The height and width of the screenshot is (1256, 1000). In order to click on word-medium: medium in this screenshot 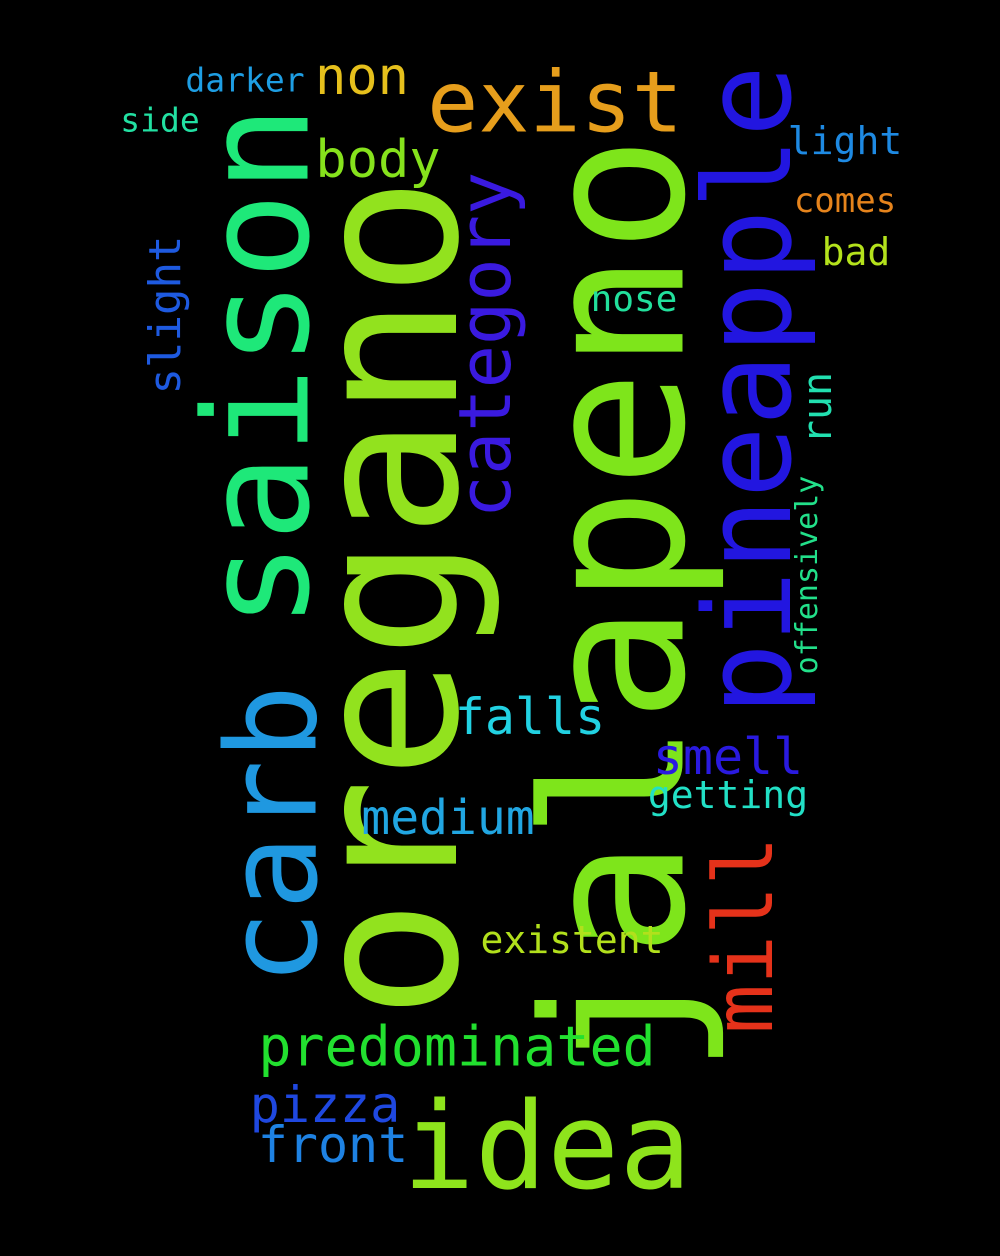, I will do `click(448, 818)`.